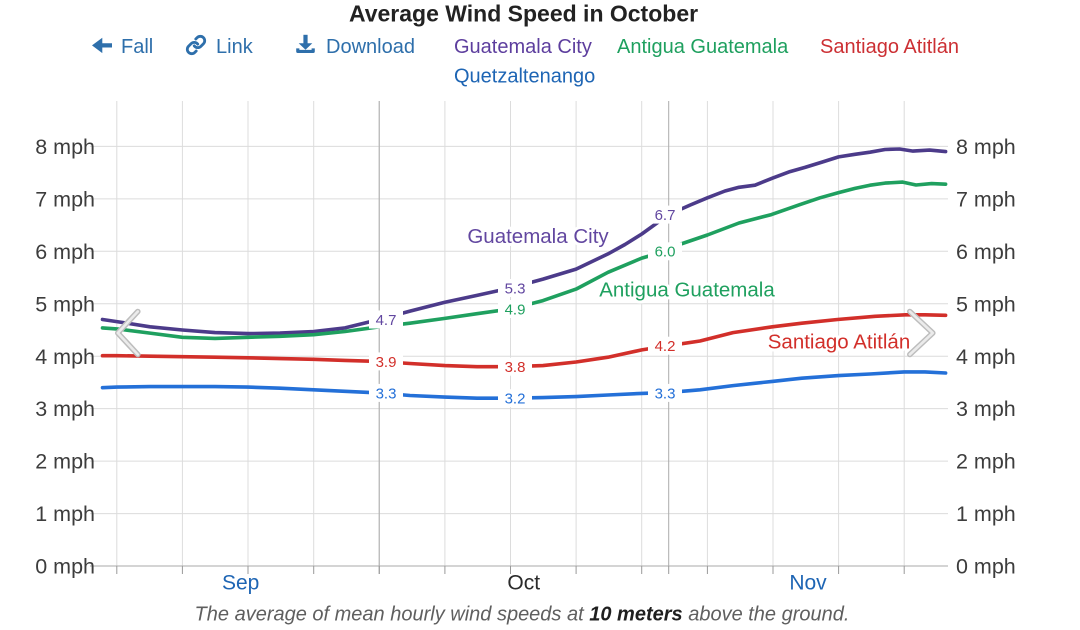  Describe the element at coordinates (235, 47) in the screenshot. I see `svg-text: Link` at that location.